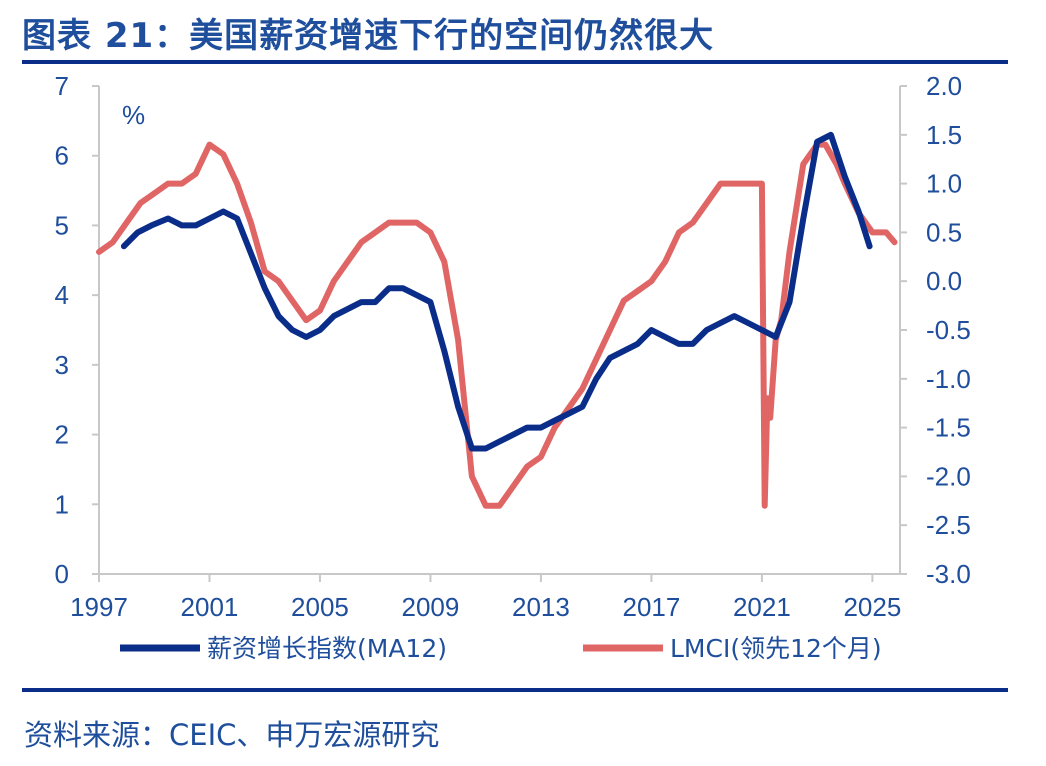 The height and width of the screenshot is (766, 1046). I want to click on right-axis-tick-label: 0.5, so click(944, 232).